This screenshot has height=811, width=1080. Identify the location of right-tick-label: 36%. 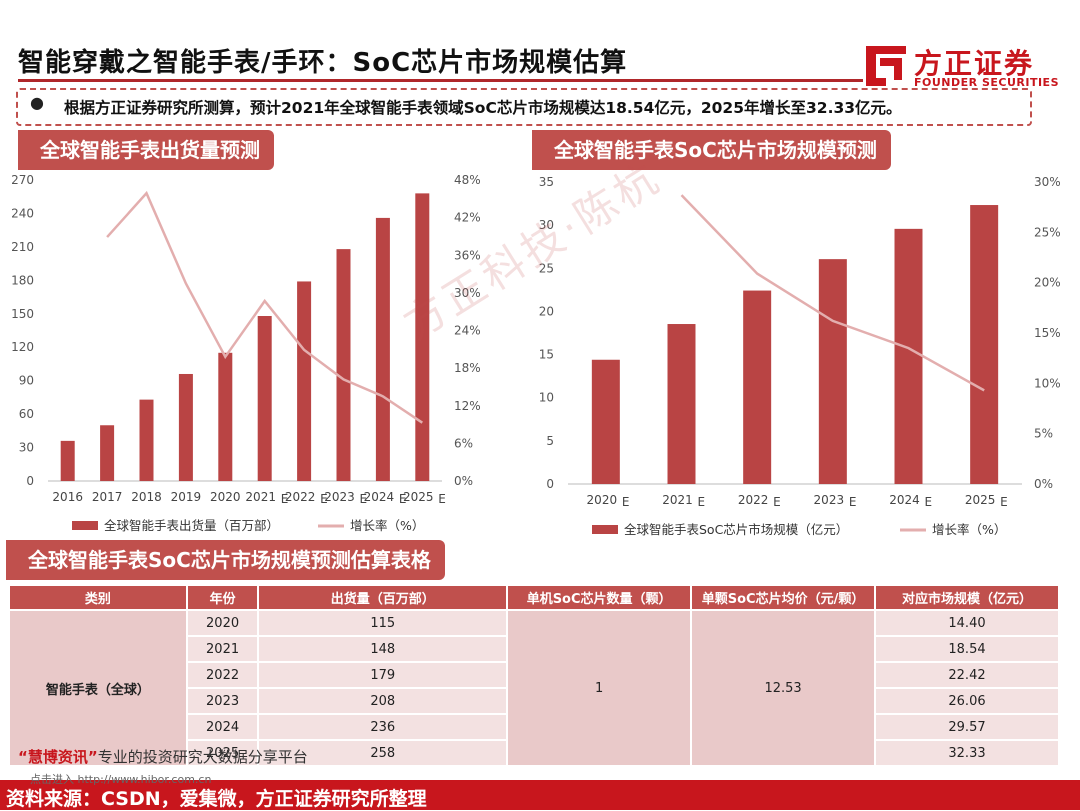
(467, 255).